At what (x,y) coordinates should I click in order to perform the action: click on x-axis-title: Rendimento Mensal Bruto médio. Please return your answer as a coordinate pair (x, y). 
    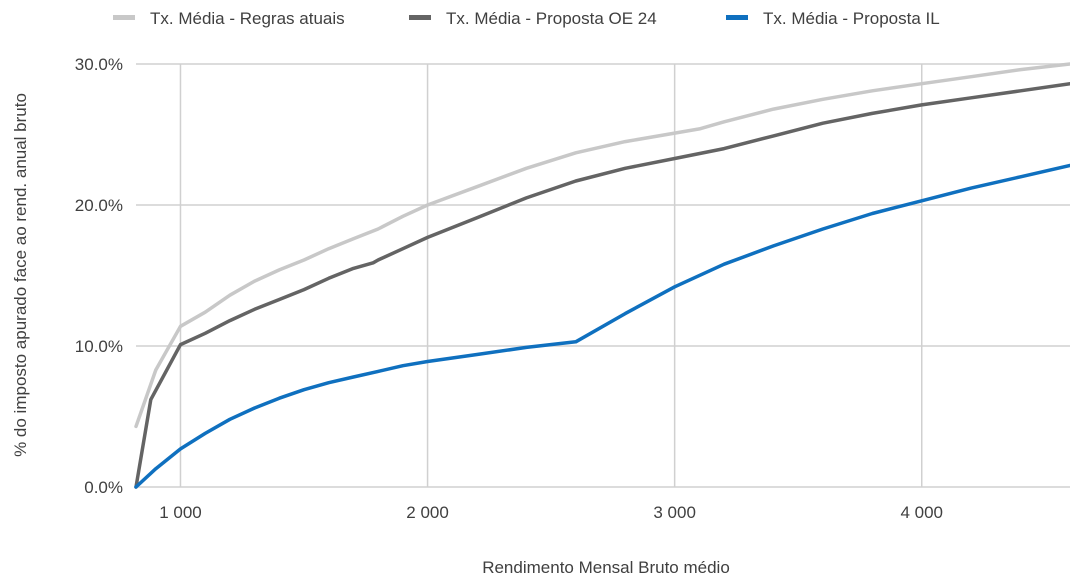
    Looking at the image, I should click on (606, 567).